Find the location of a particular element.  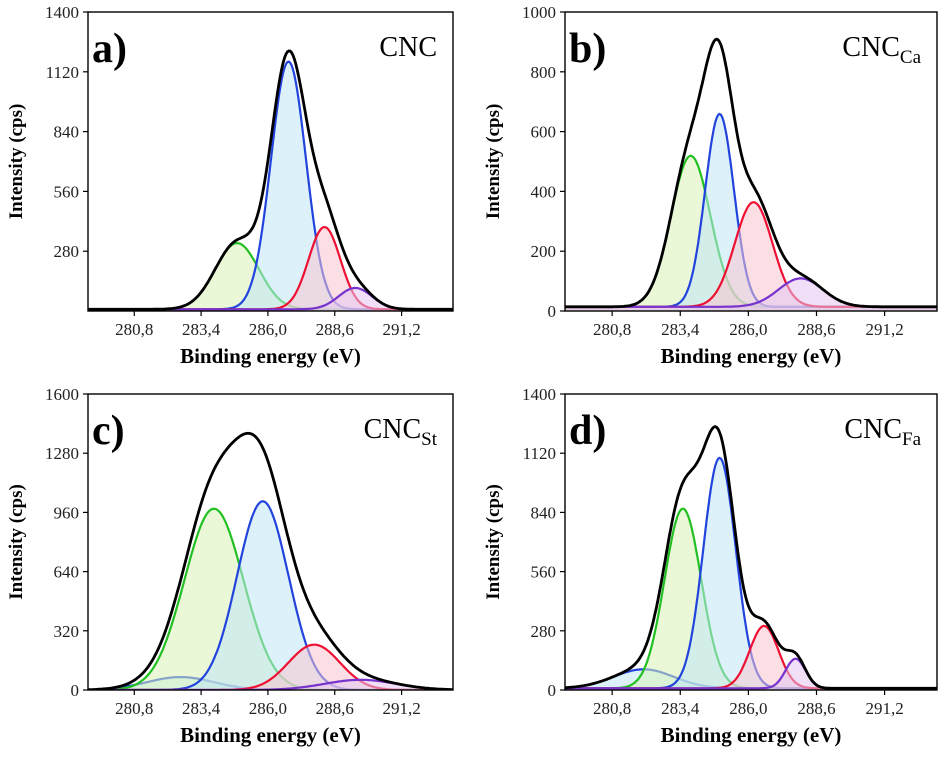

sample-label: CNCSt is located at coordinates (401, 432).